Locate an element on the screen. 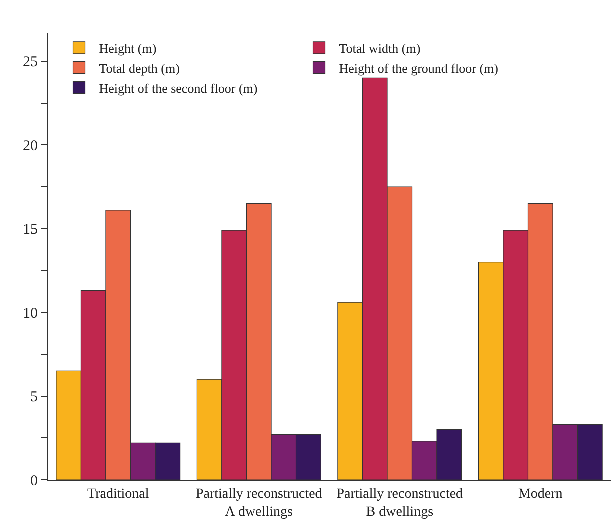 This screenshot has width=615, height=525. y-tick-label: 20 is located at coordinates (30, 146).